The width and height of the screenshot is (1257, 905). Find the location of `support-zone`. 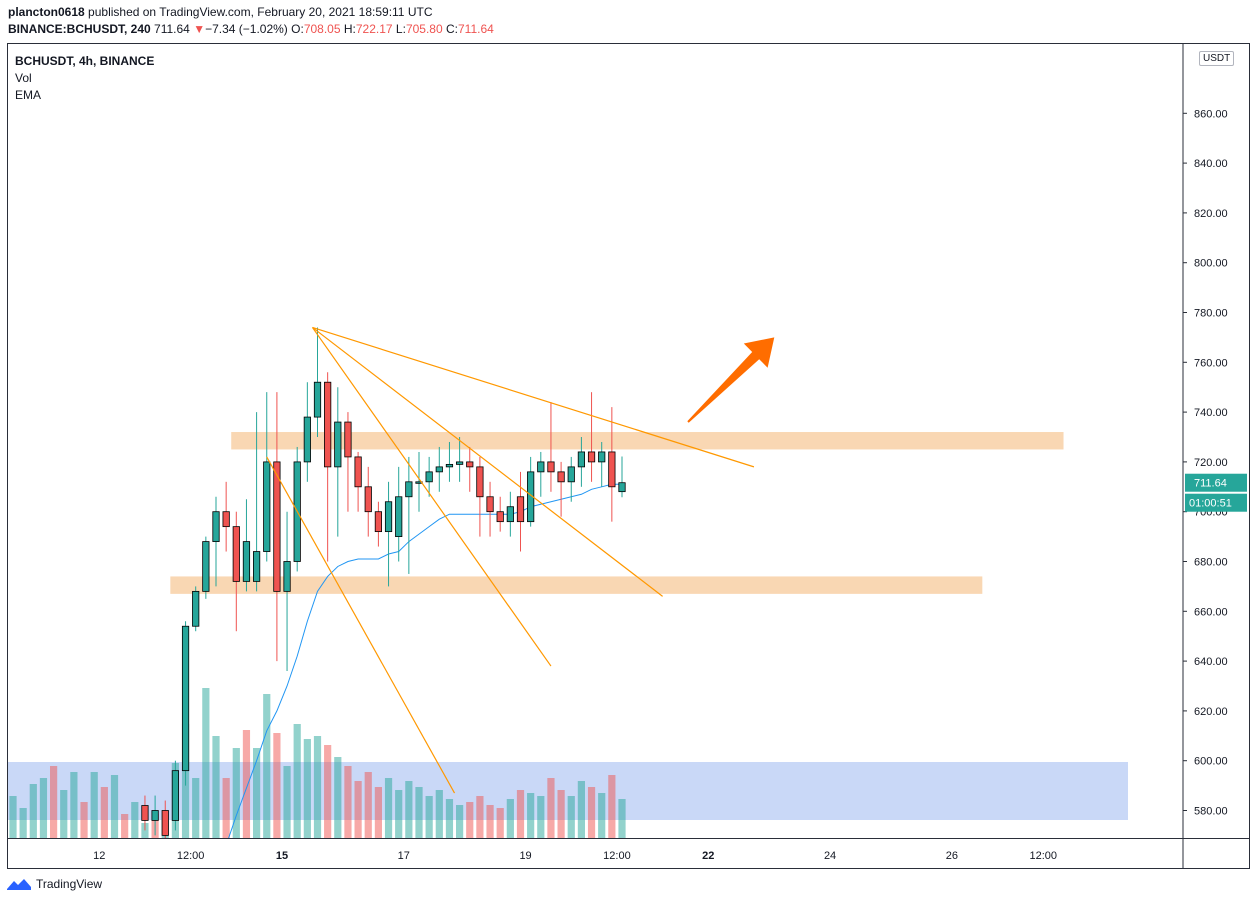

support-zone is located at coordinates (576, 585).